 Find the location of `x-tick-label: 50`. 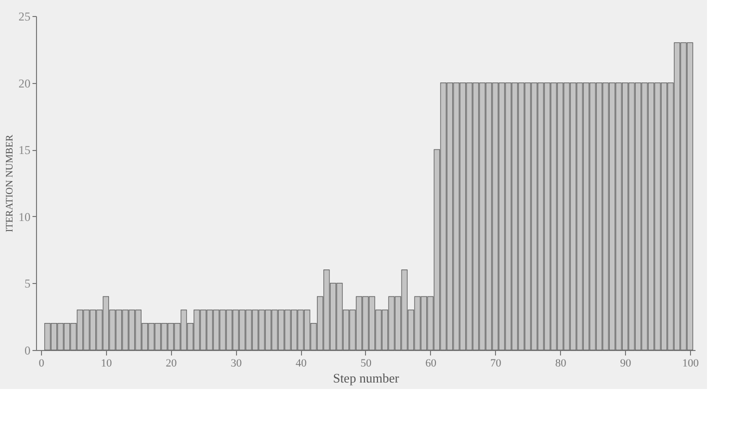

x-tick-label: 50 is located at coordinates (366, 364).